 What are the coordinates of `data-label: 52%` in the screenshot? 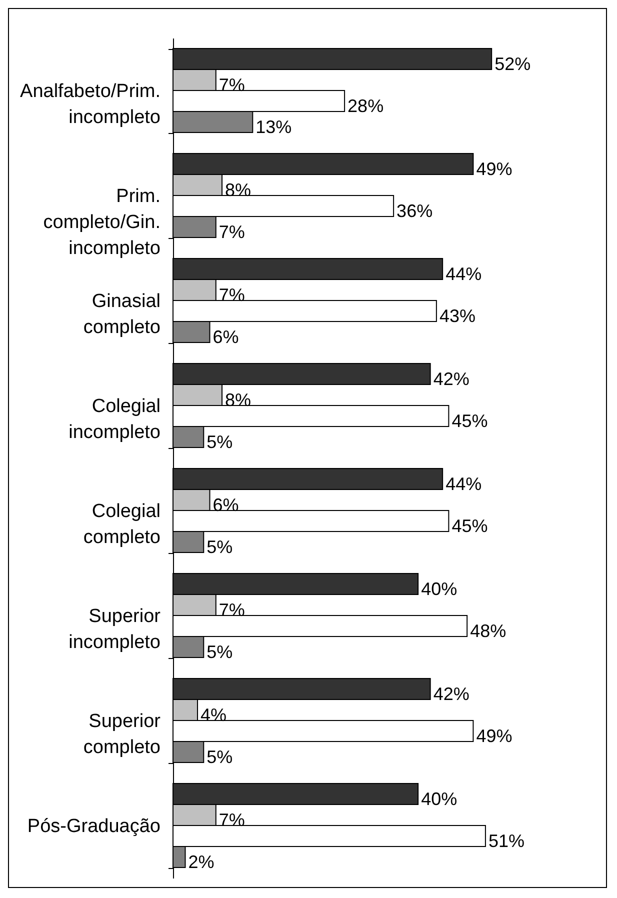 It's located at (512, 64).